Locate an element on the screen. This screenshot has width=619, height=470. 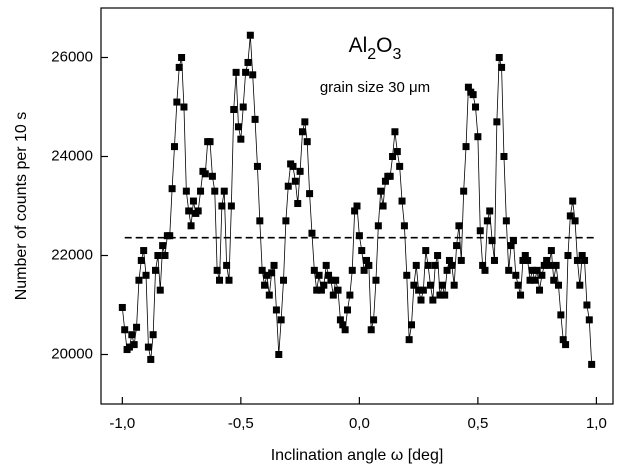
y-tick-label: 22000 is located at coordinates (72, 254).